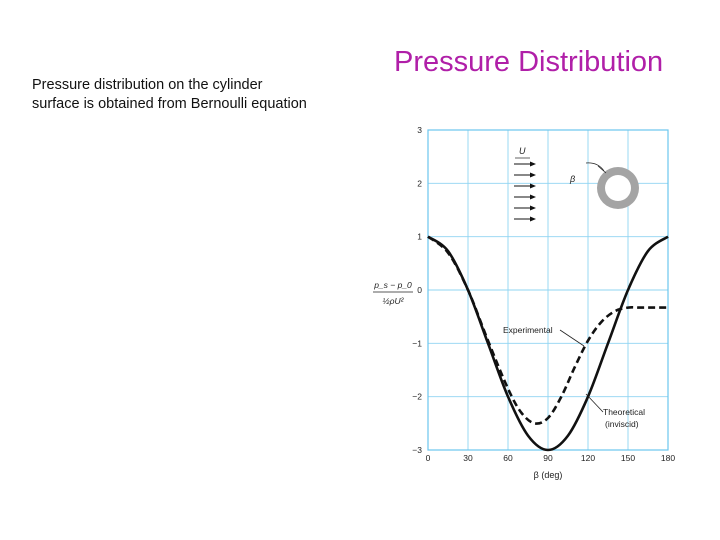 This screenshot has width=720, height=540. Describe the element at coordinates (624, 412) in the screenshot. I see `series-label-theoretical-1: Theoretical` at that location.